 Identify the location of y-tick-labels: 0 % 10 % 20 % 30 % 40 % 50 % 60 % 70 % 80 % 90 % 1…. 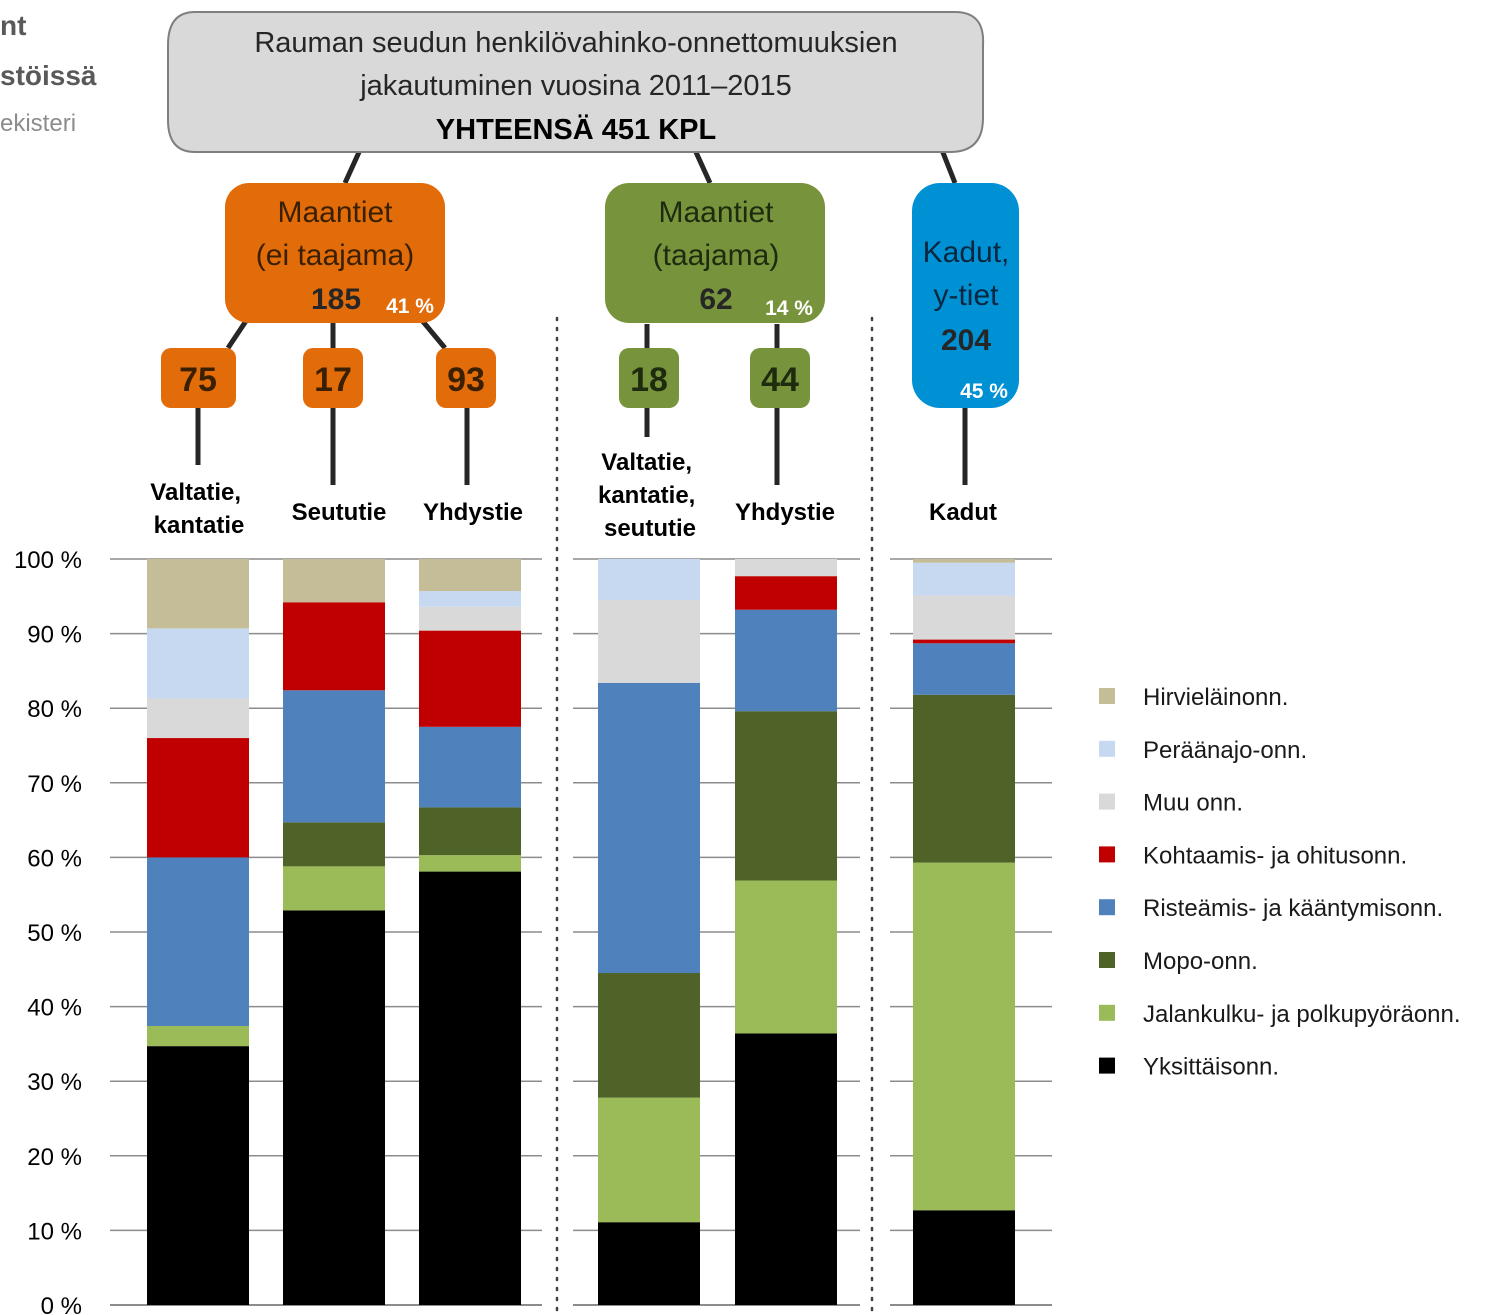
(48, 931).